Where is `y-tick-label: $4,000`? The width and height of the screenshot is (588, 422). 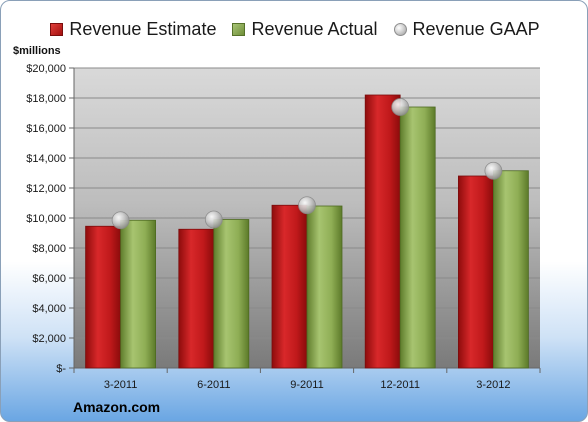 y-tick-label: $4,000 is located at coordinates (49, 309).